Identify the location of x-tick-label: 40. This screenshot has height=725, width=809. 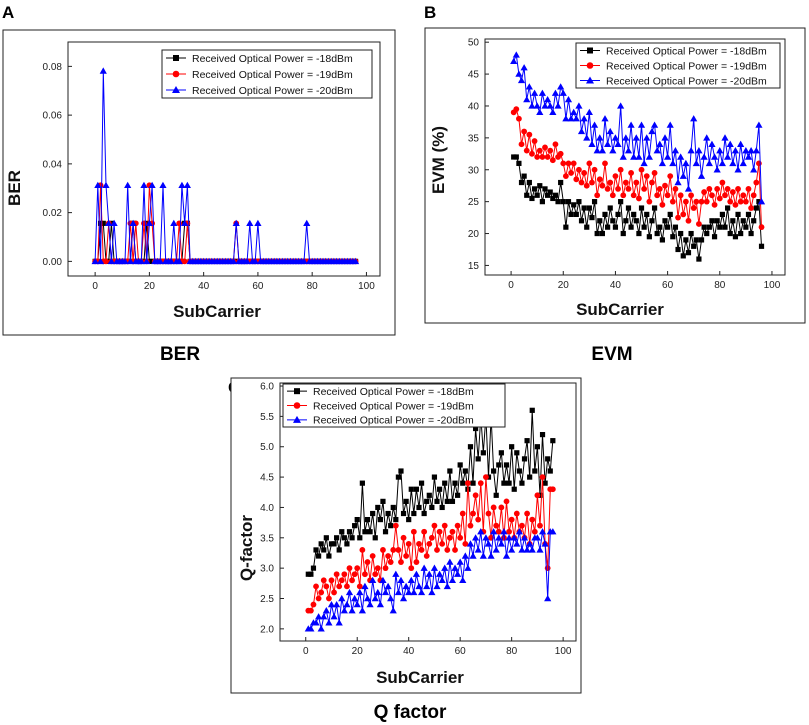
(204, 286).